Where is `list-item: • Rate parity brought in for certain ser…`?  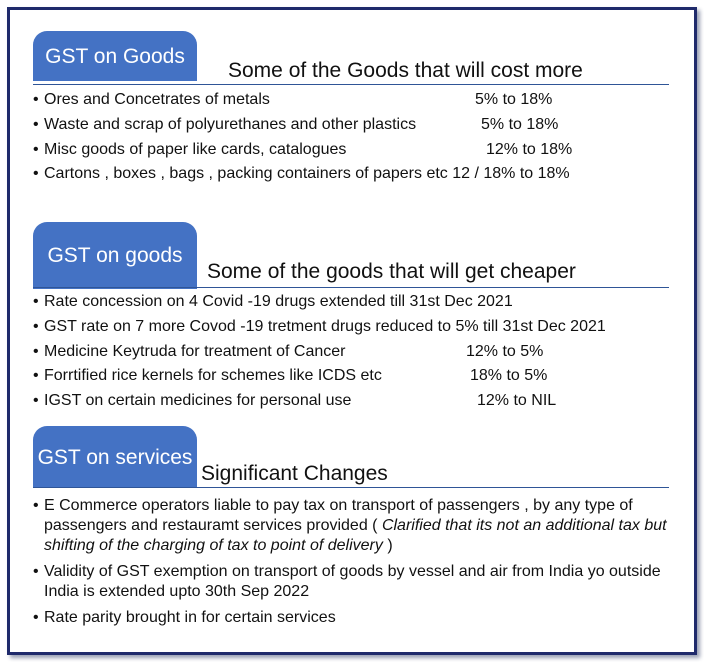
list-item: • Rate parity brought in for certain ser… is located at coordinates (184, 617).